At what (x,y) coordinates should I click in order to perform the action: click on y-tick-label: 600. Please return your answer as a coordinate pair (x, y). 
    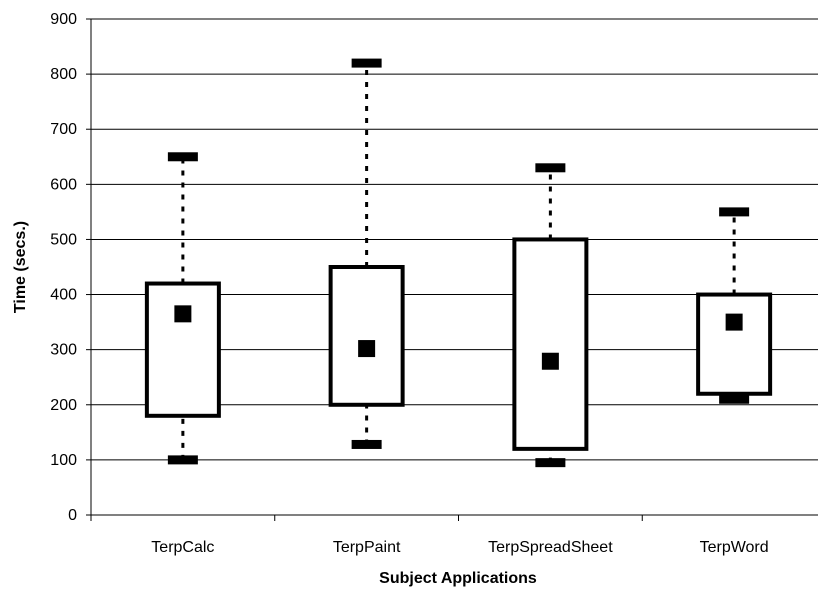
    Looking at the image, I should click on (63, 184).